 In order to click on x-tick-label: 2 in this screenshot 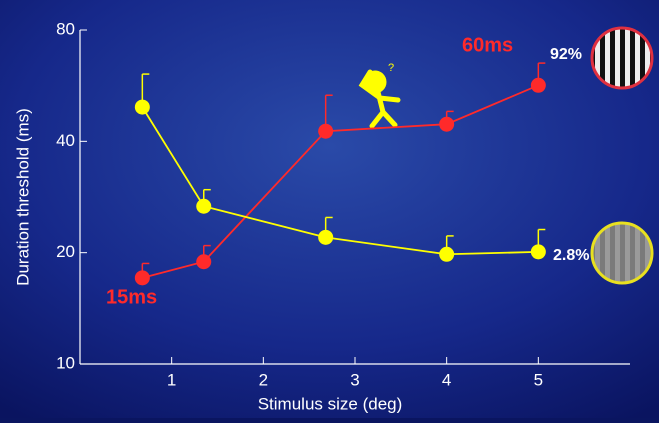, I will do `click(263, 379)`.